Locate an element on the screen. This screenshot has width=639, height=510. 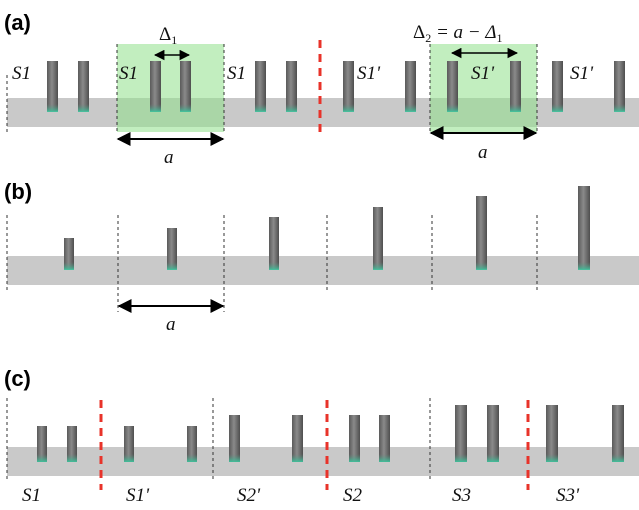
cell-boundaries-c is located at coordinates (218, 440).